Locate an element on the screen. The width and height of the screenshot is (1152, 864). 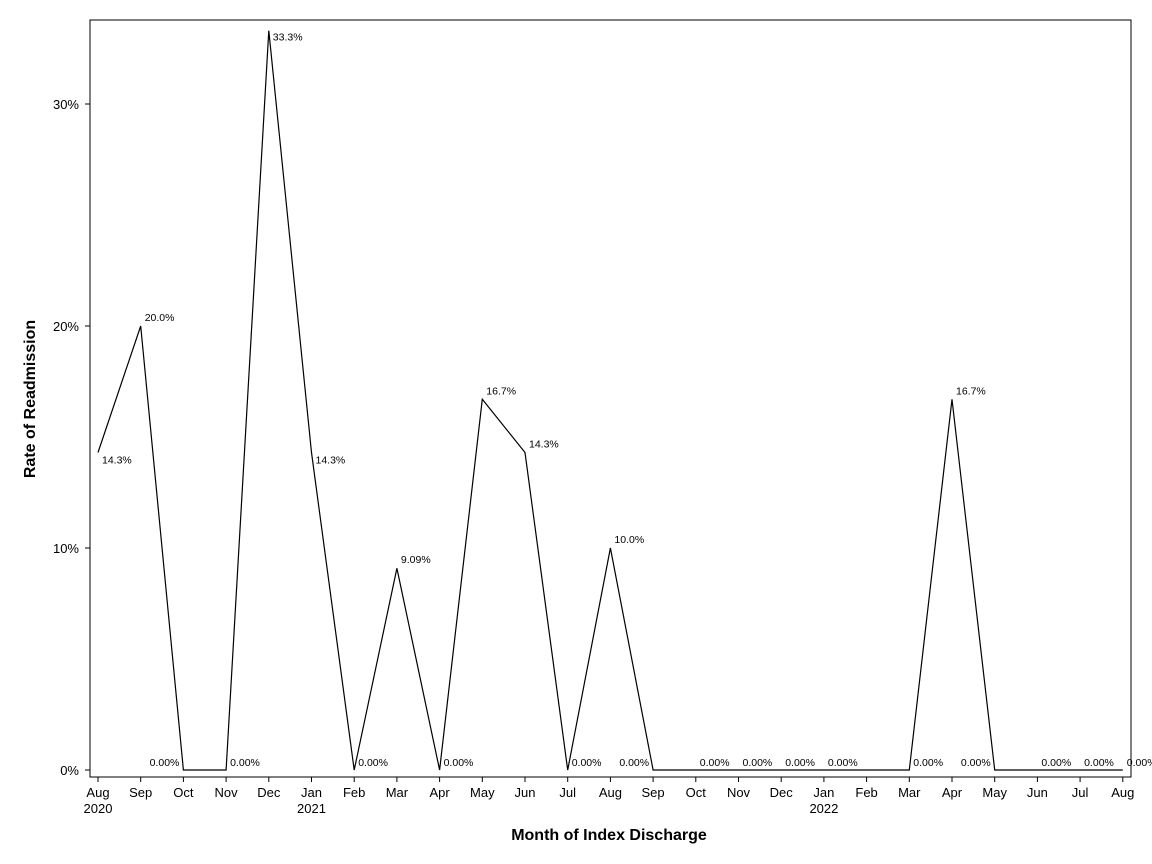
x-tick-year-label: 2020 is located at coordinates (98, 808).